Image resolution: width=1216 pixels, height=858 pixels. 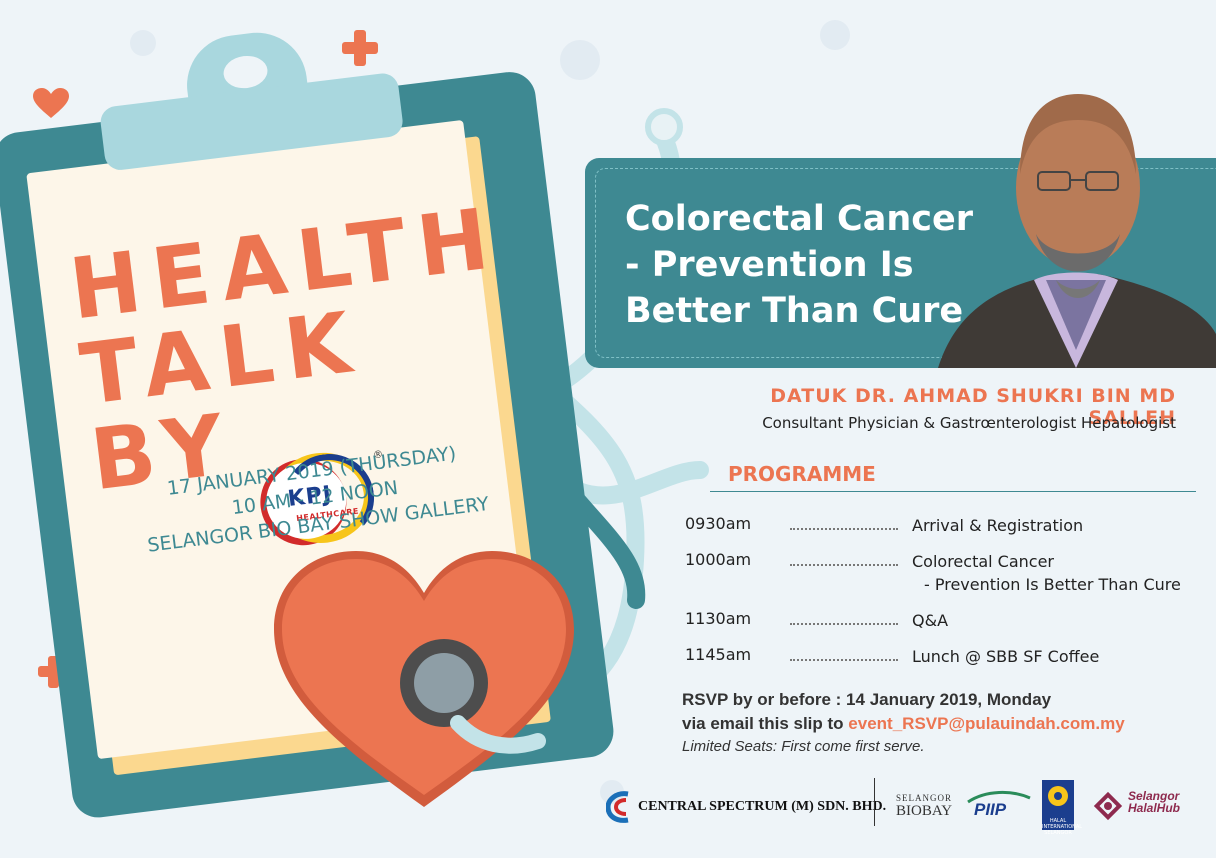 What do you see at coordinates (999, 805) in the screenshot?
I see `piip-logo: PIIP` at bounding box center [999, 805].